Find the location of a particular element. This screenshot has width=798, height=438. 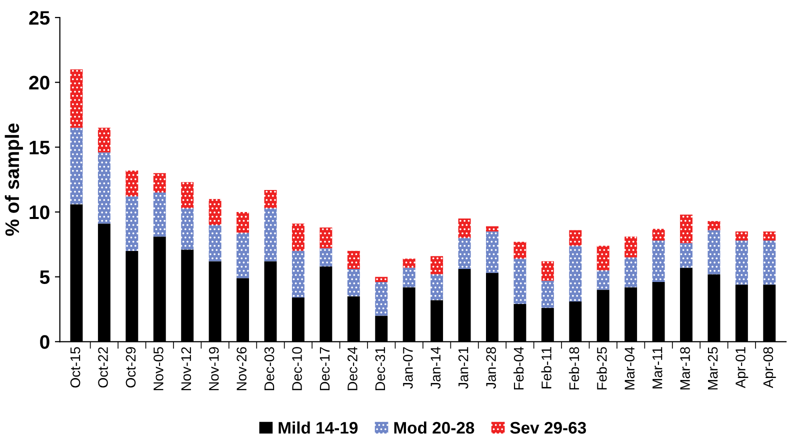

x-tick-label: Dec-10 is located at coordinates (297, 368).